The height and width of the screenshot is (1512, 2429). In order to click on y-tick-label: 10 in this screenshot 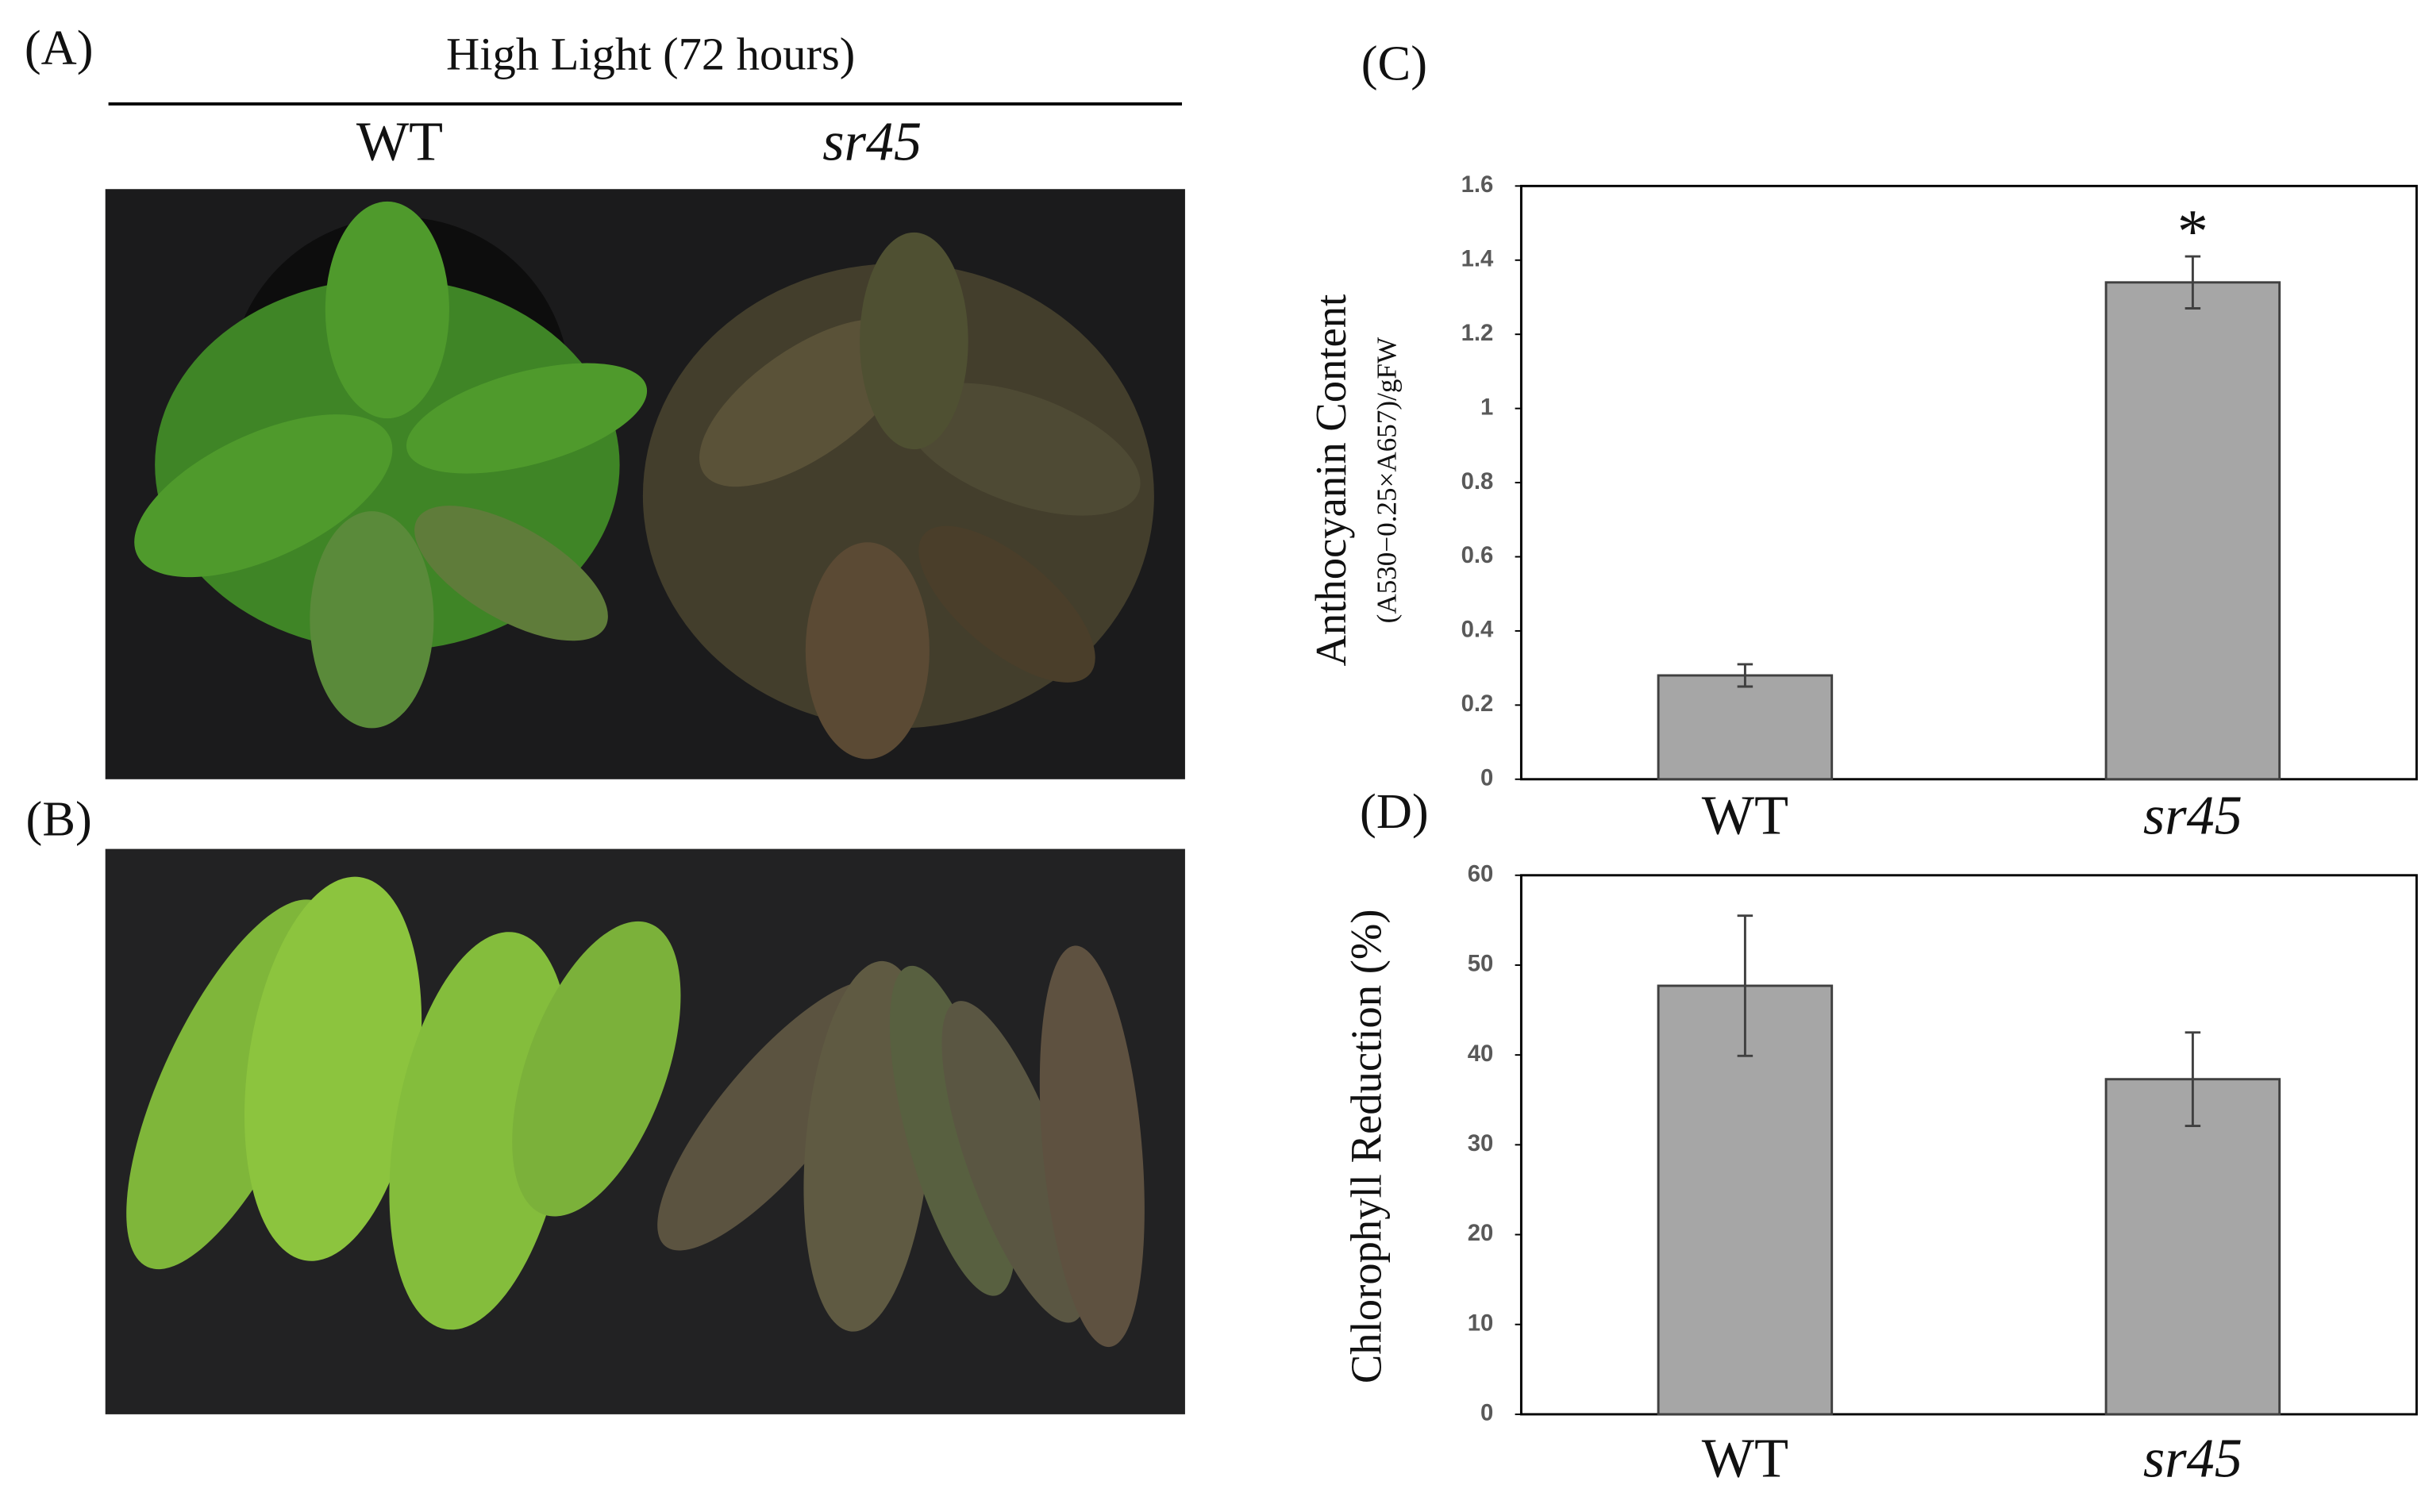, I will do `click(1481, 1323)`.